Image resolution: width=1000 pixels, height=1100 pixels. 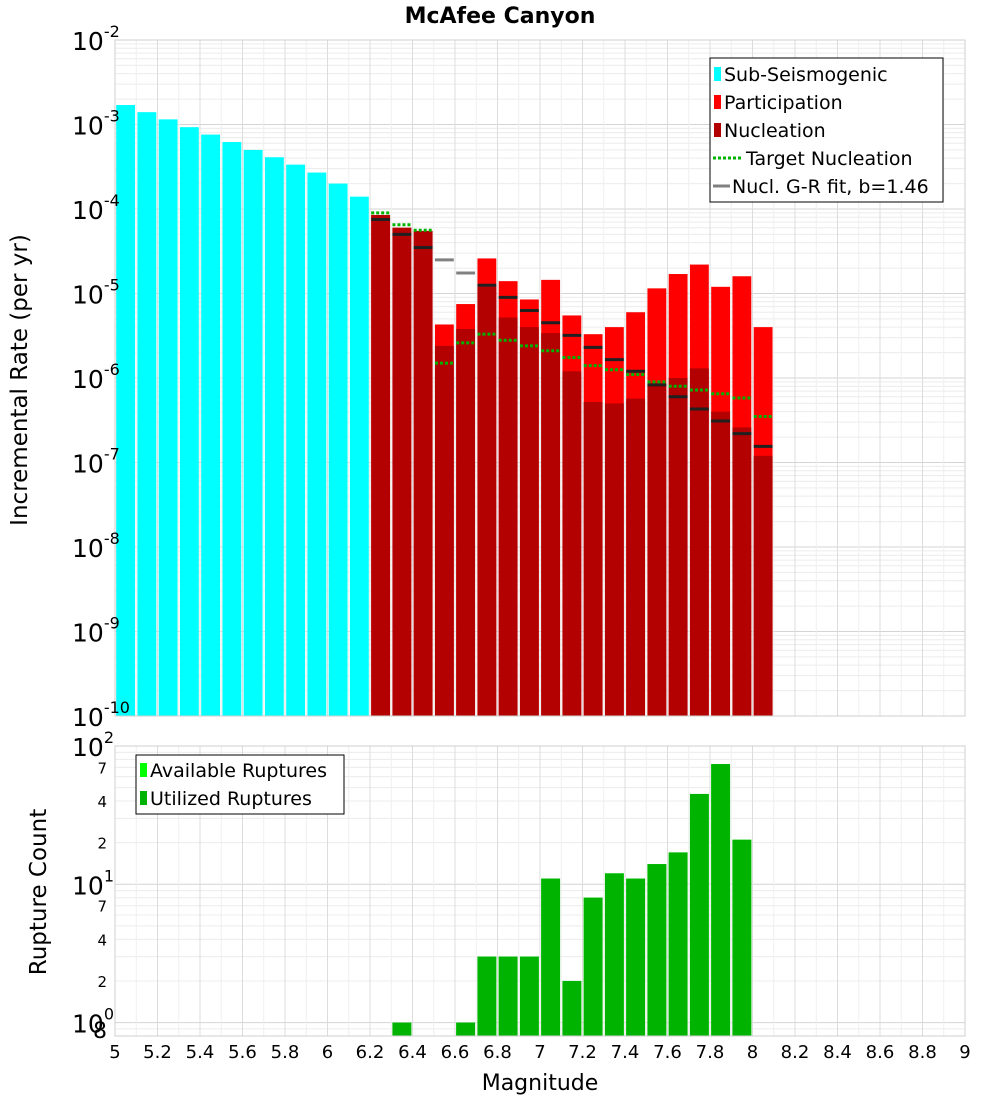 I want to click on x-tick-label: 6.4, so click(x=412, y=1052).